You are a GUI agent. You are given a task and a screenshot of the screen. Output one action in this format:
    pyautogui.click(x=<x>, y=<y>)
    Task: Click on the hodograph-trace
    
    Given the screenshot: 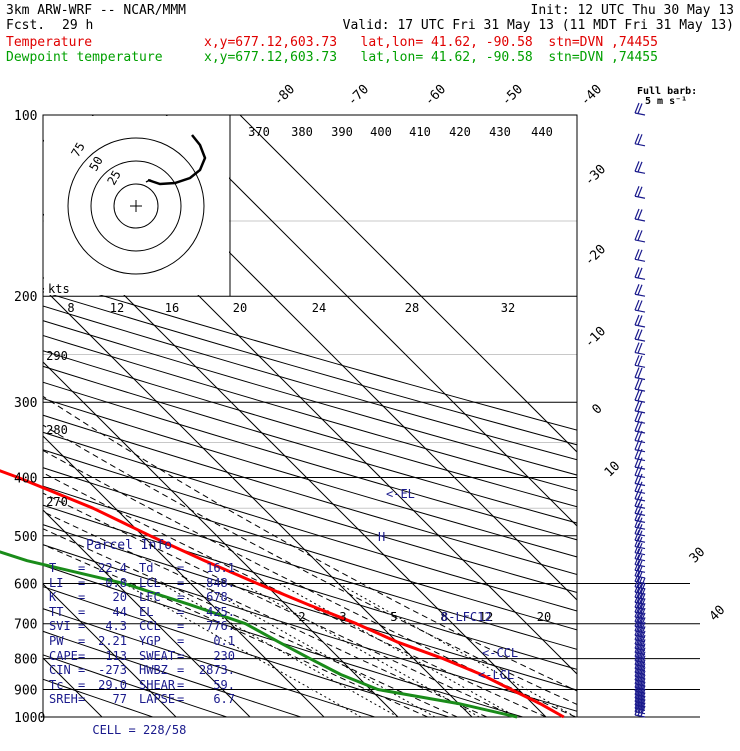 What is the action you would take?
    pyautogui.click(x=177, y=160)
    